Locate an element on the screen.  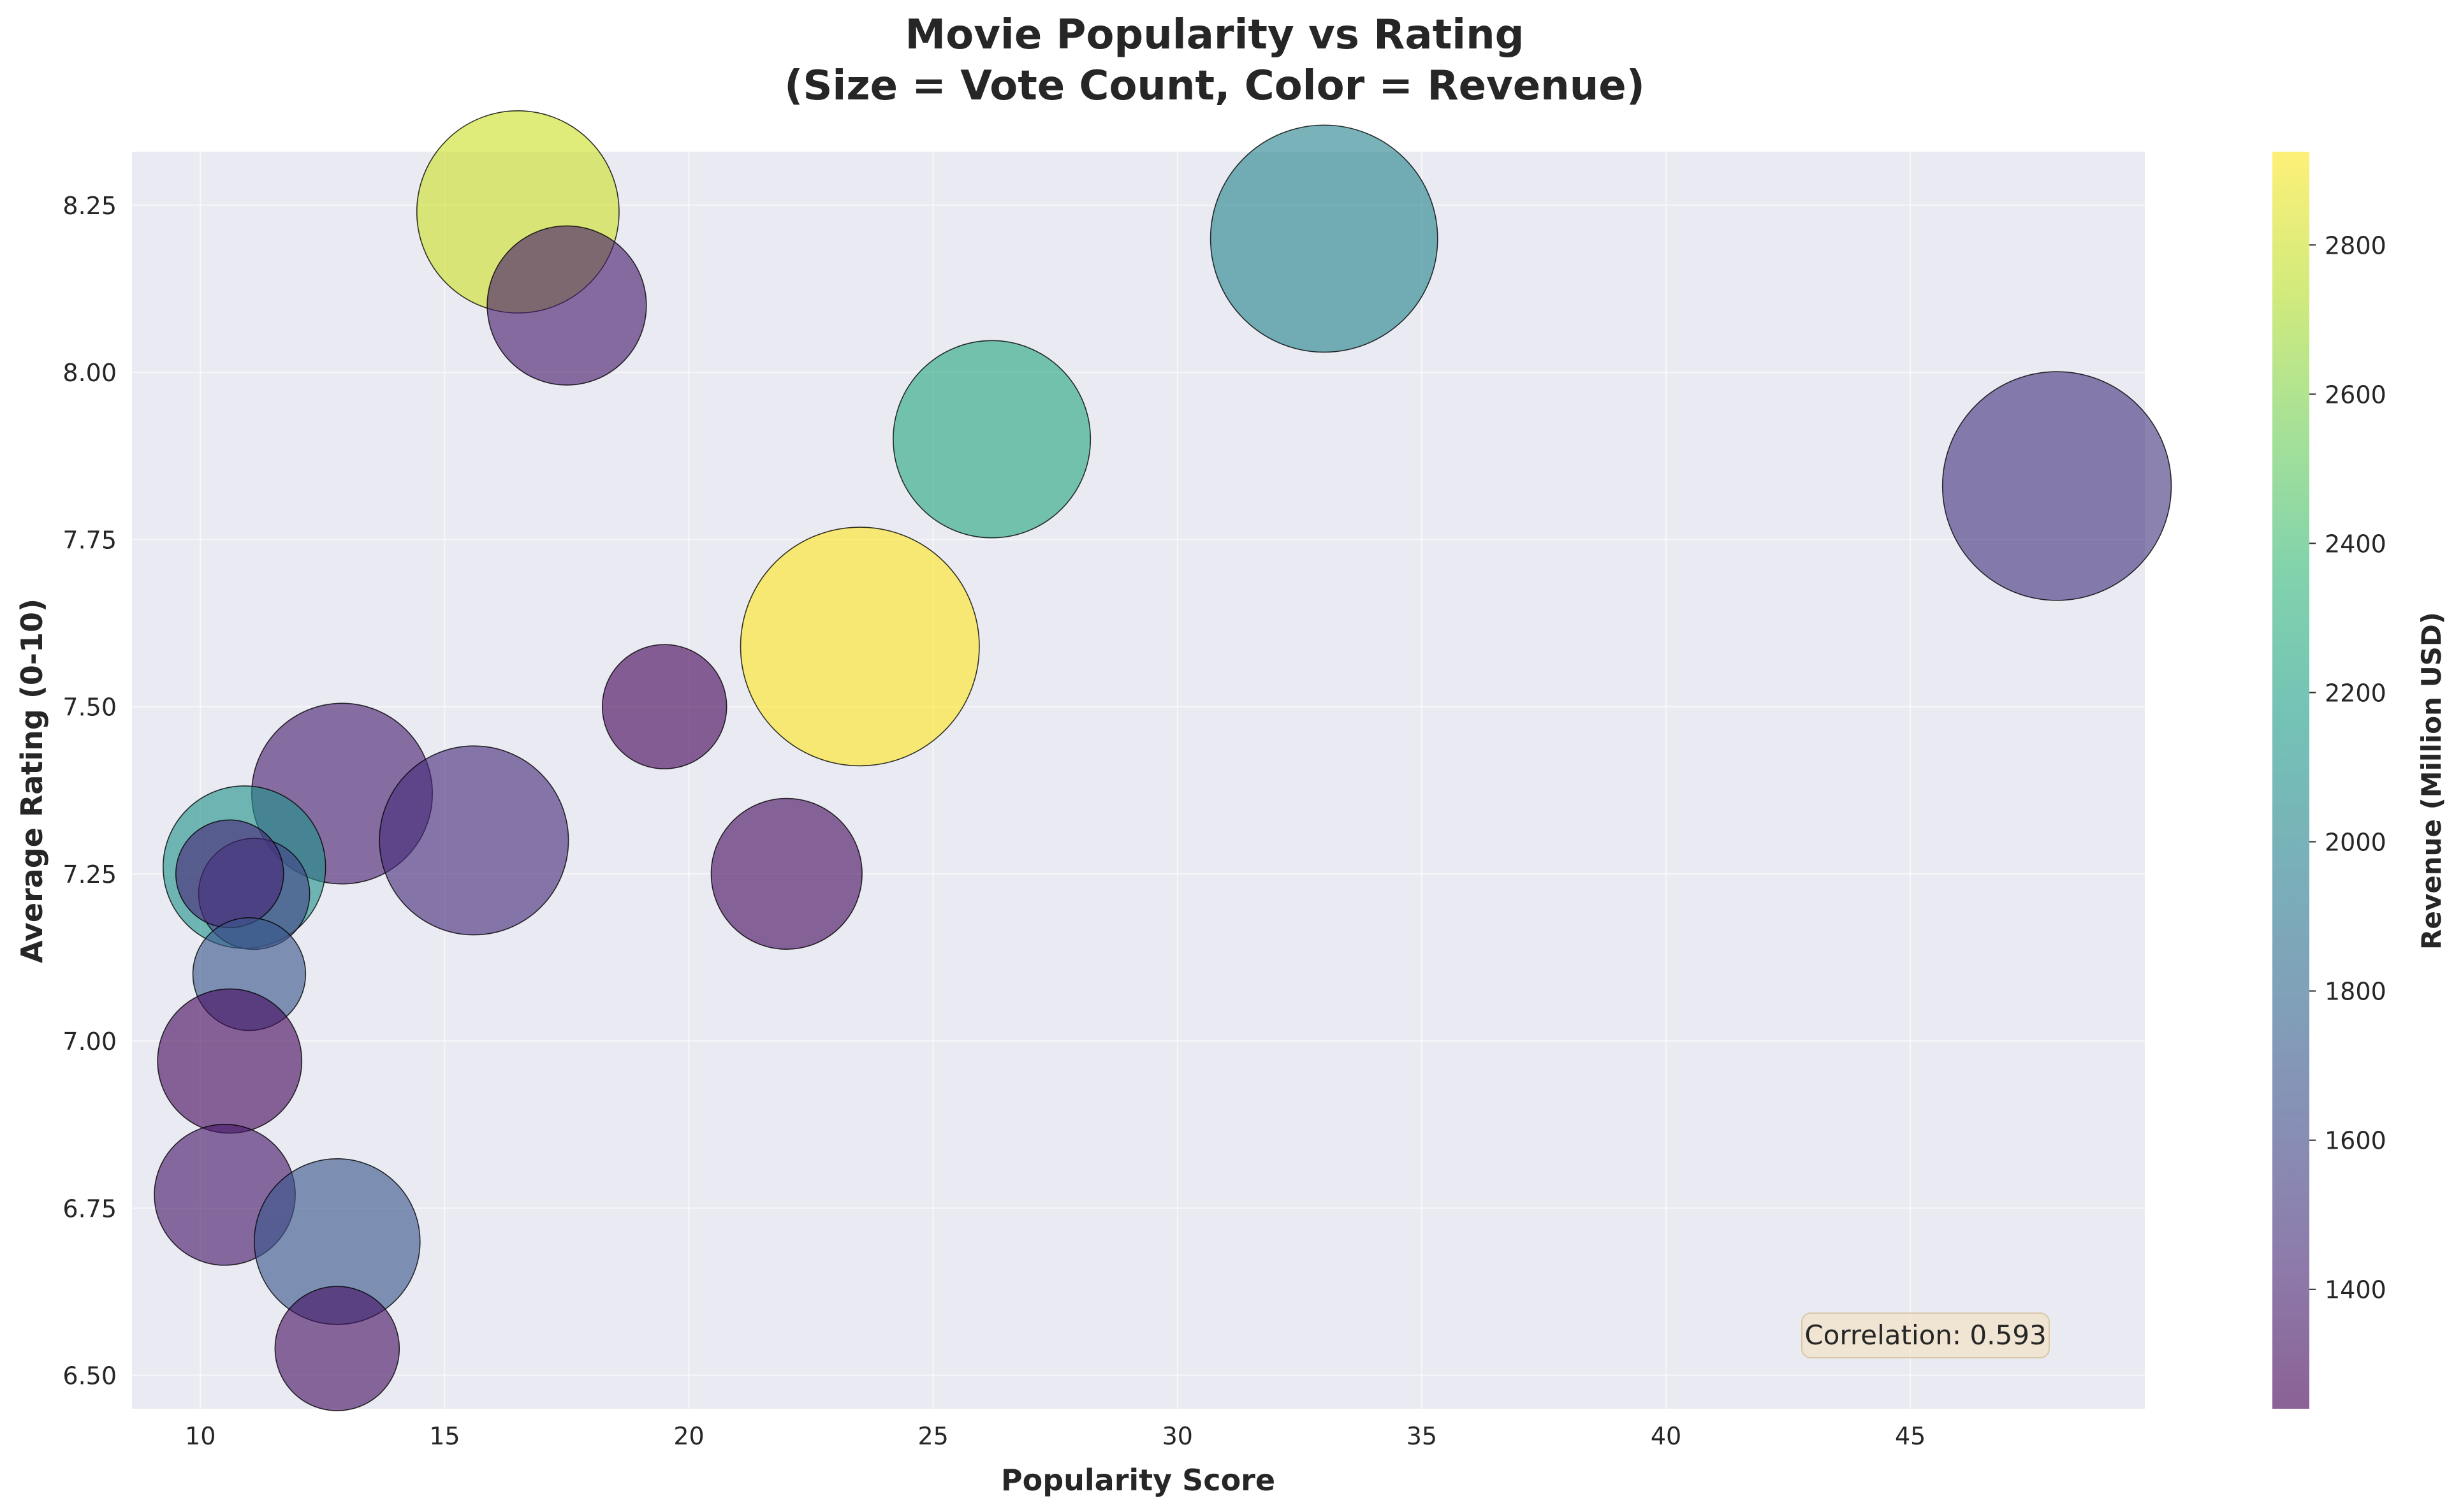
x-axis-ticks: 10 15 20 25 30 35 40 45 is located at coordinates (1055, 1436).